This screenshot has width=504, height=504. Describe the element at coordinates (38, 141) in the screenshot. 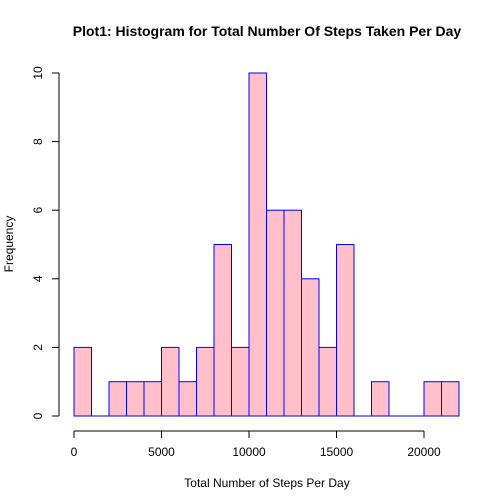

I see `y-tick-label: 8` at that location.